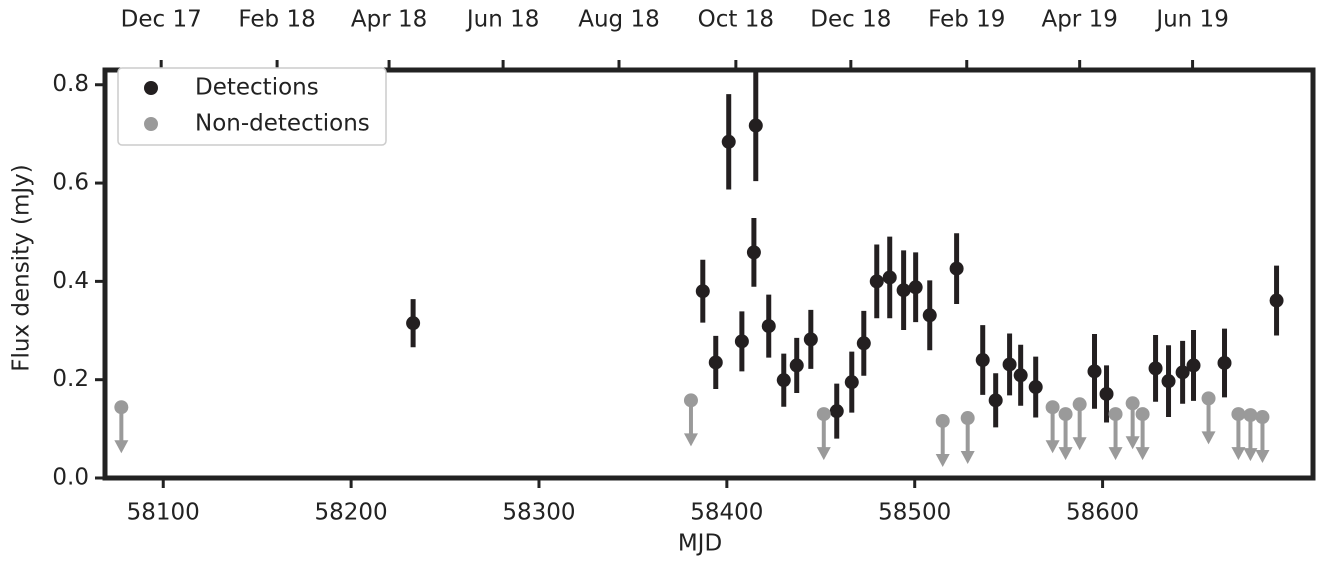 The image size is (1318, 564). I want to click on top-tick-label: Feb 19, so click(966, 20).